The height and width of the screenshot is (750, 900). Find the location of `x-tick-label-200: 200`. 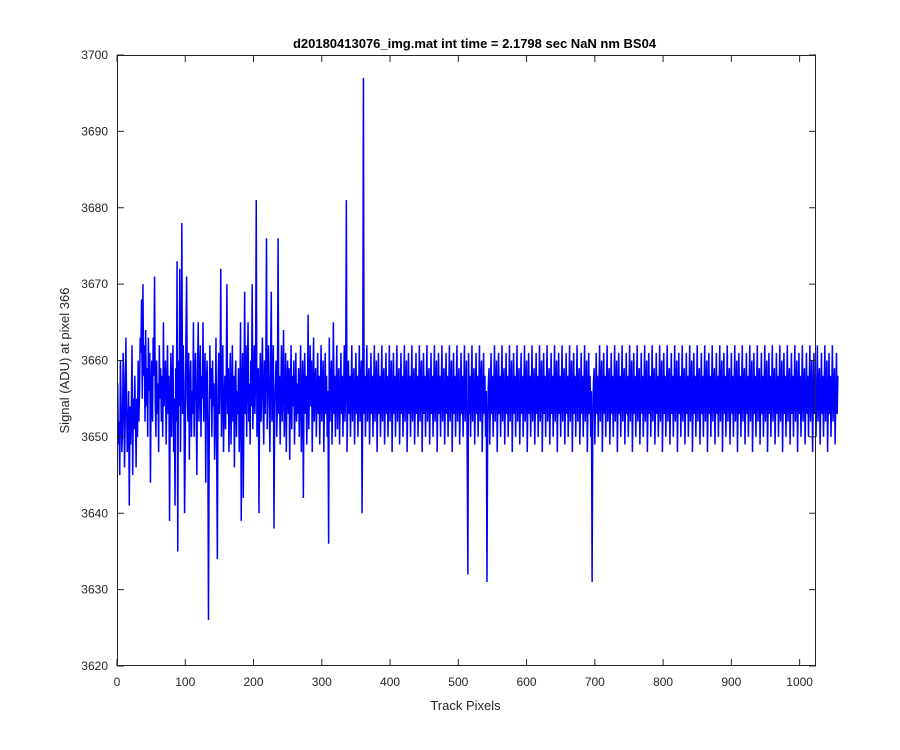

x-tick-label-200: 200 is located at coordinates (254, 682).